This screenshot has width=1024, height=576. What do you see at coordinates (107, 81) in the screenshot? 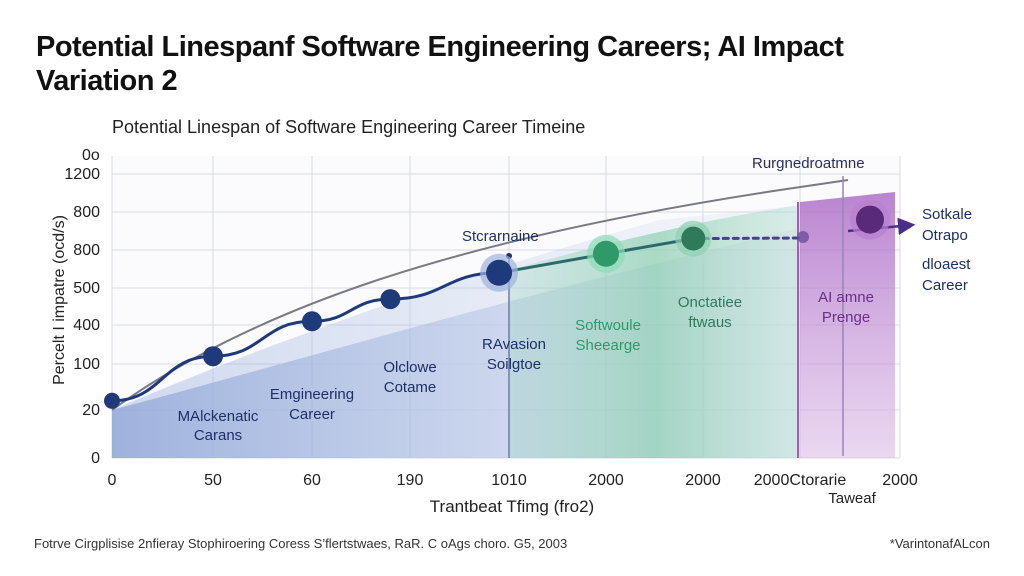
I see `chart-title-line2: Variation 2` at bounding box center [107, 81].